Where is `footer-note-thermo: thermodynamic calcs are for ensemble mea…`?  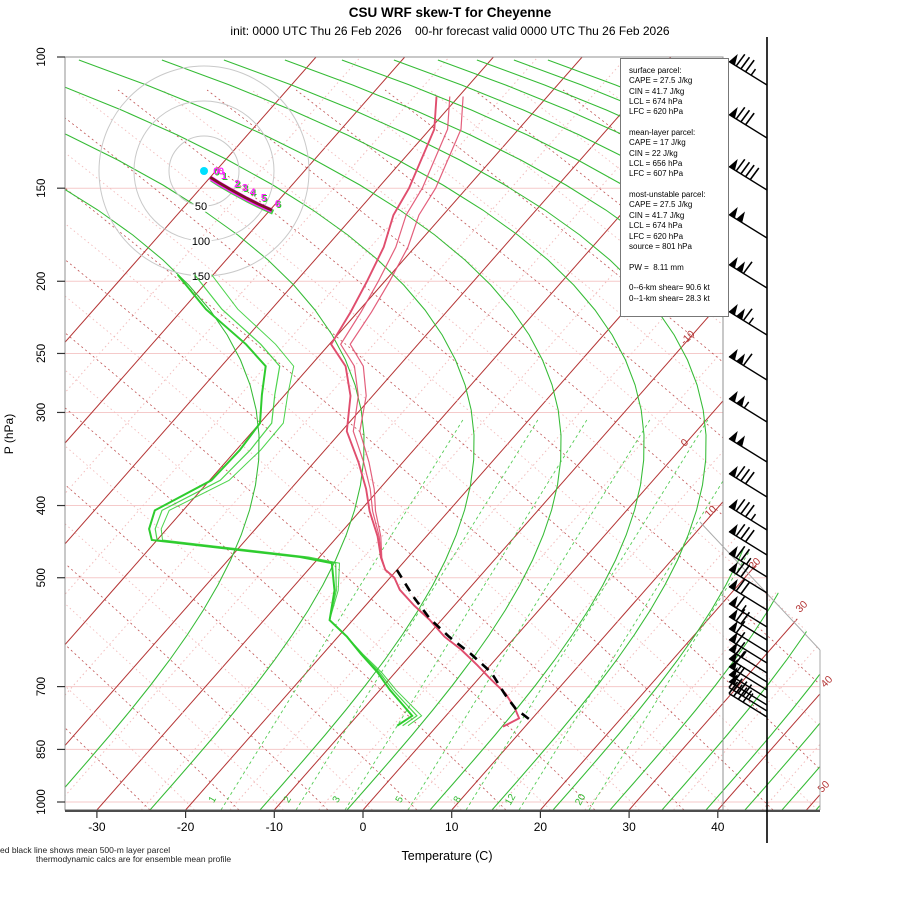 footer-note-thermo: thermodynamic calcs are for ensemble mea… is located at coordinates (134, 859).